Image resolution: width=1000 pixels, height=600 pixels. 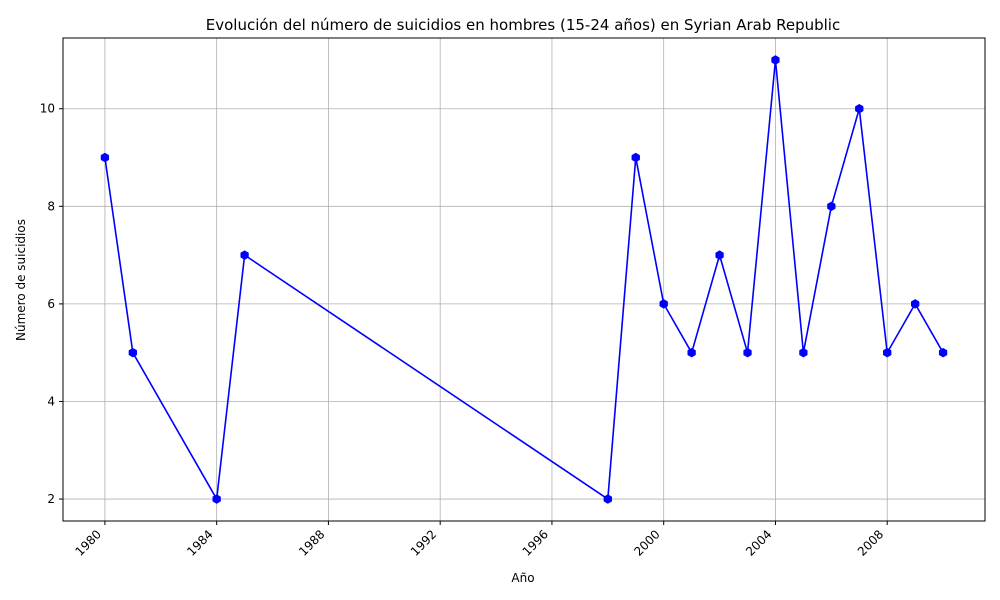 I want to click on x-tick-label: 1984, so click(x=199, y=542).